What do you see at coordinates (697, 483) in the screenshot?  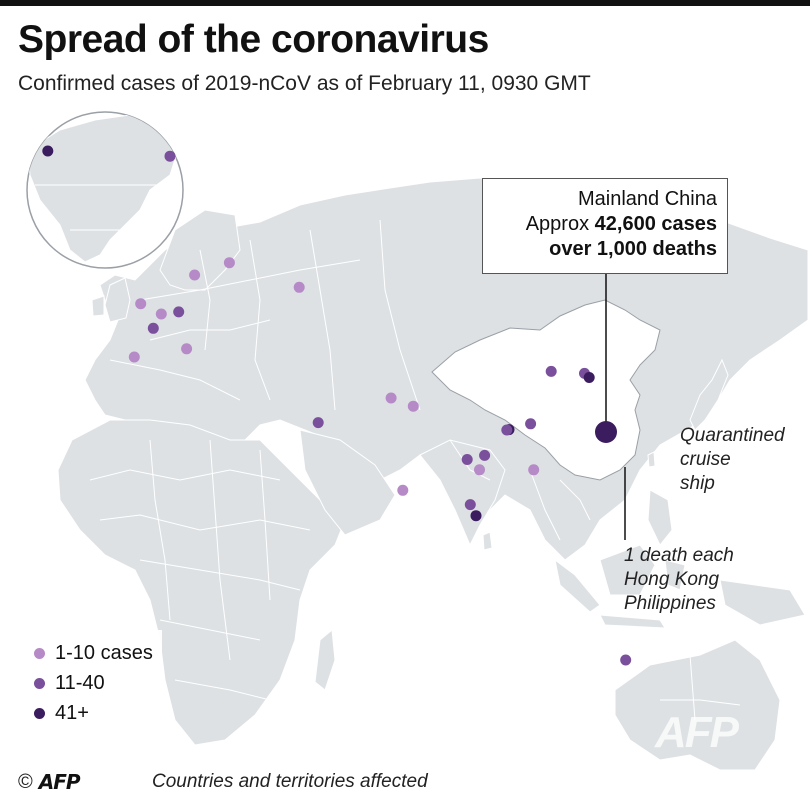 I see `cruise-note-line-3: ship` at bounding box center [697, 483].